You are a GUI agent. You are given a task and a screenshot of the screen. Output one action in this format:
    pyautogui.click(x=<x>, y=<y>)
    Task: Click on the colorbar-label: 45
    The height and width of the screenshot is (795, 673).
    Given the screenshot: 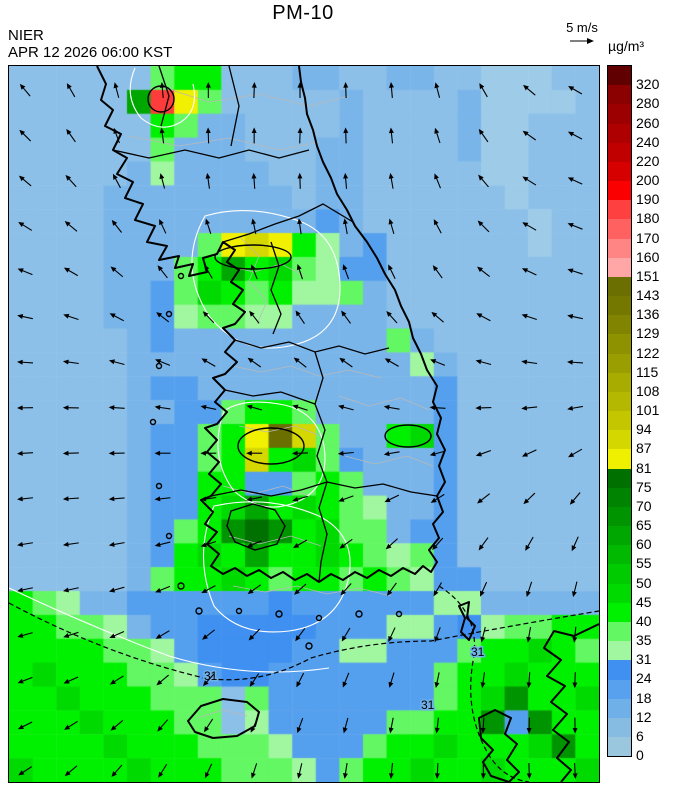 What is the action you would take?
    pyautogui.click(x=644, y=601)
    